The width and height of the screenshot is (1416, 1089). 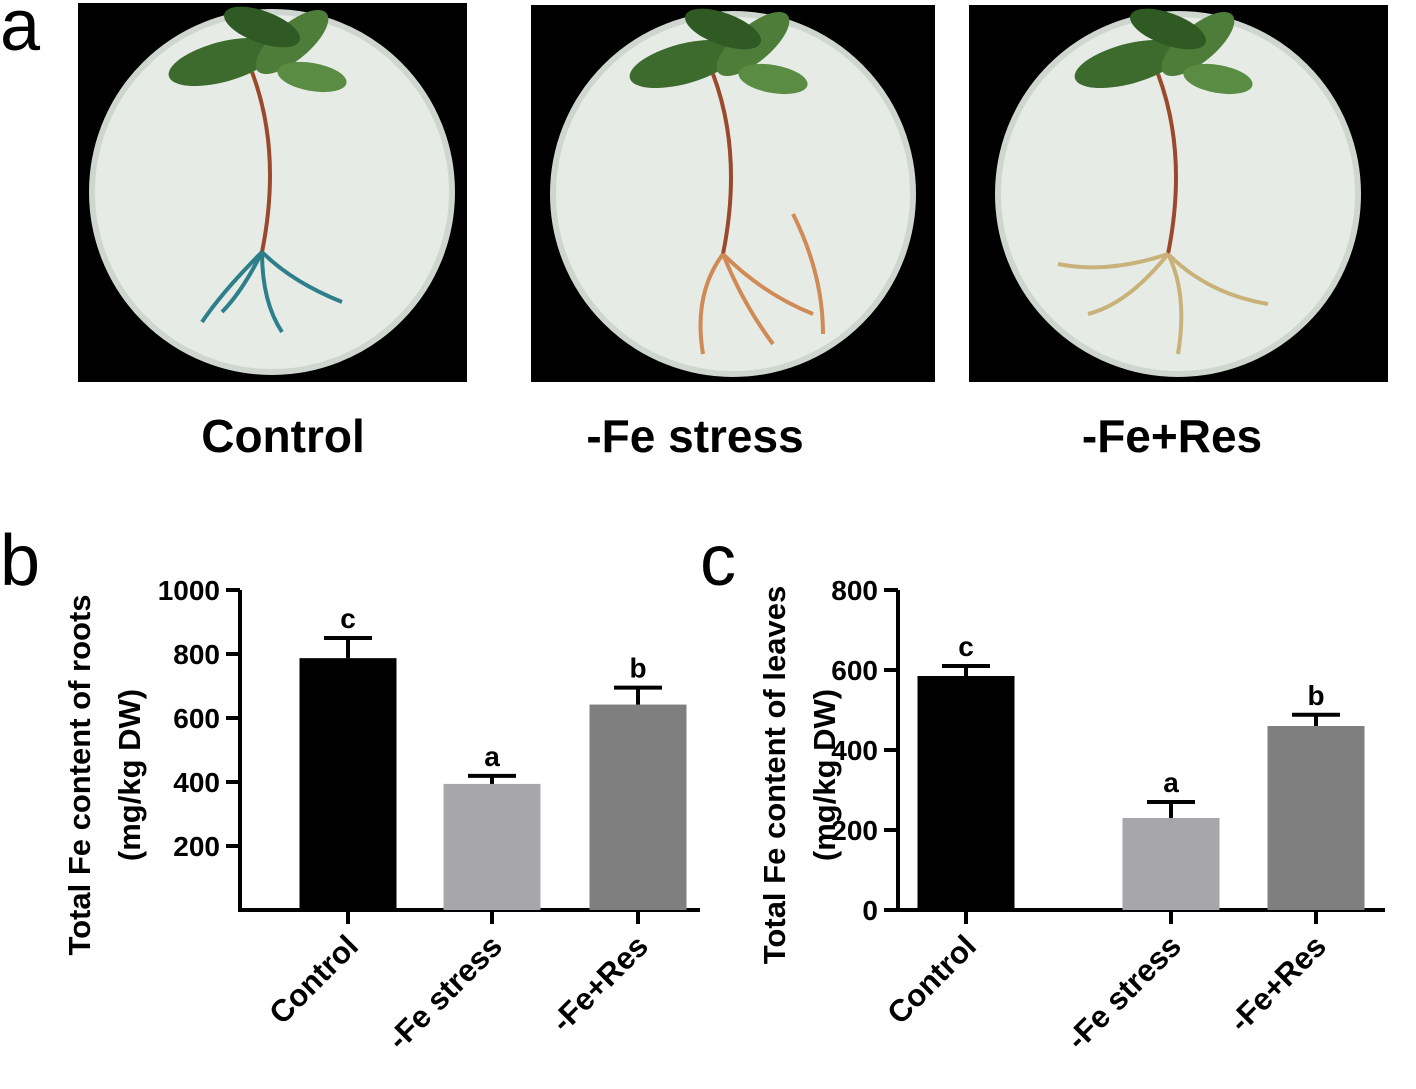 What do you see at coordinates (79, 774) in the screenshot?
I see `y-axis-label: Total Fe content of roots` at bounding box center [79, 774].